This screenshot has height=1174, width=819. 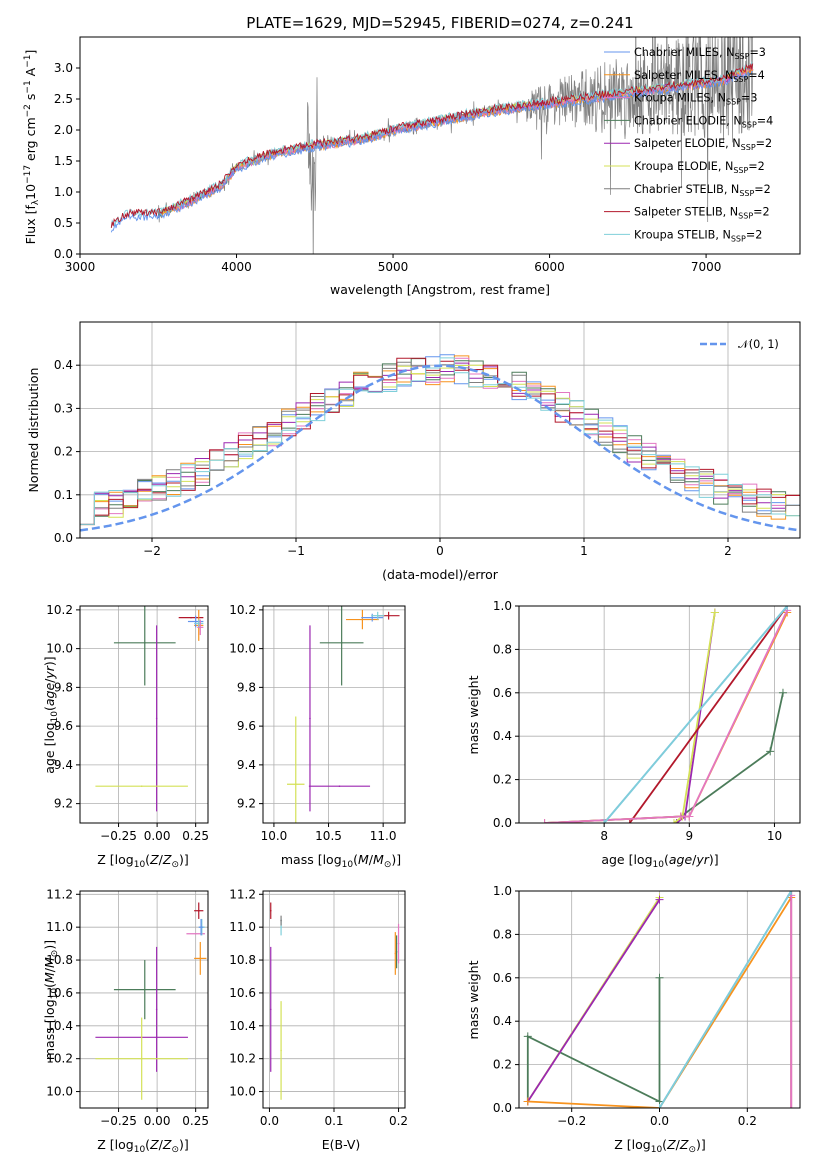 I want to click on observed-spectrum-line, so click(x=455, y=145).